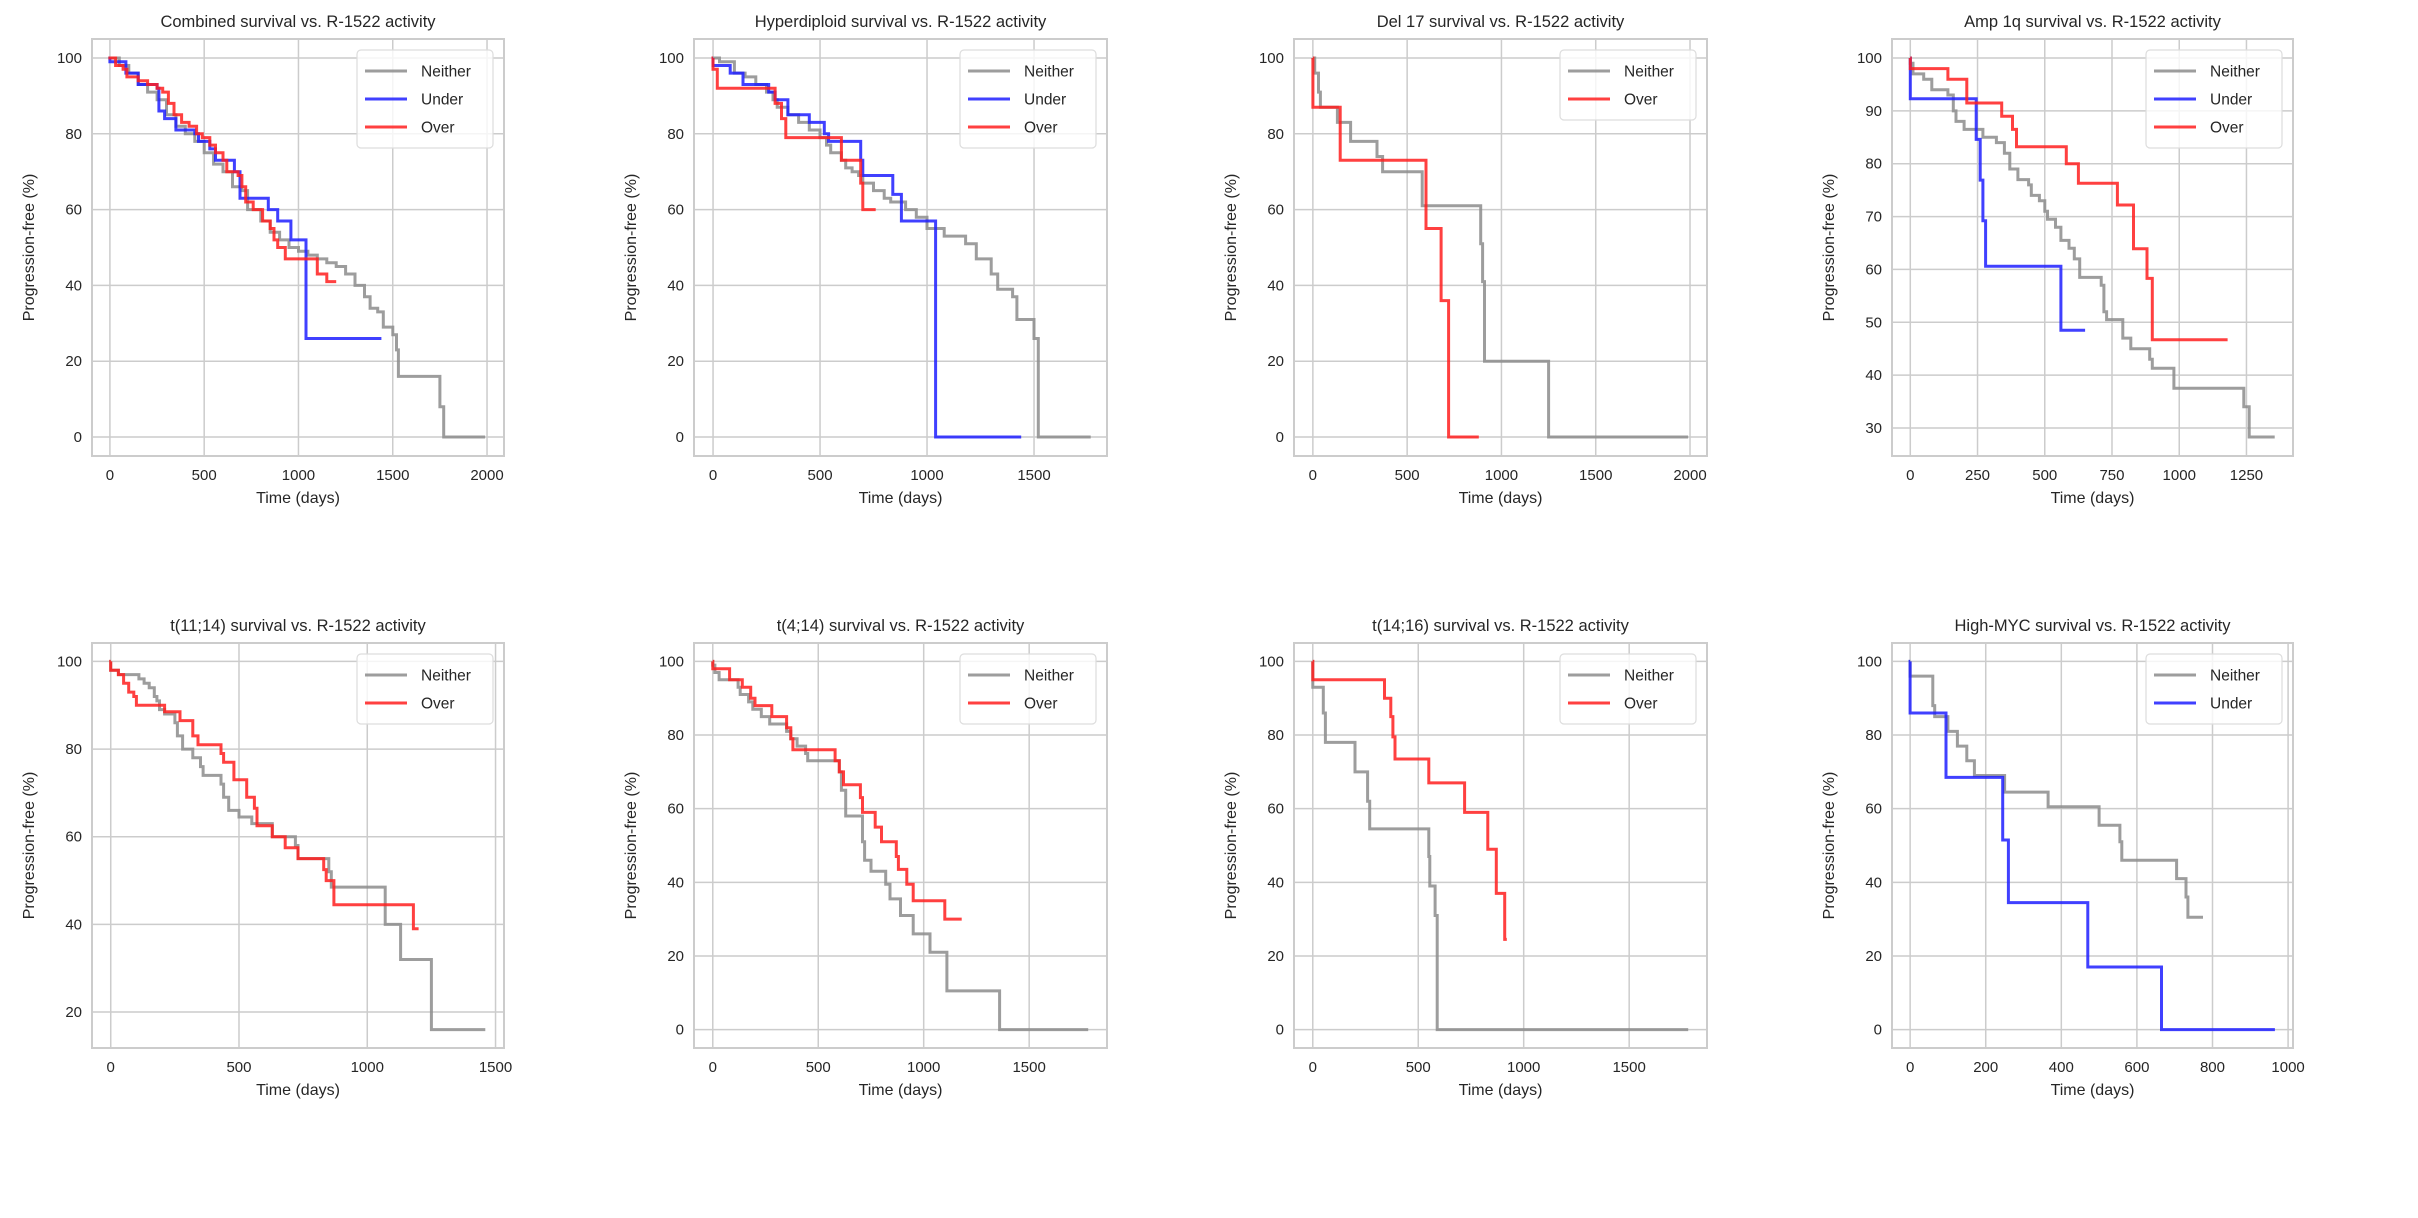 The height and width of the screenshot is (1218, 2418). Describe the element at coordinates (1873, 428) in the screenshot. I see `y-tick-label: 30` at that location.